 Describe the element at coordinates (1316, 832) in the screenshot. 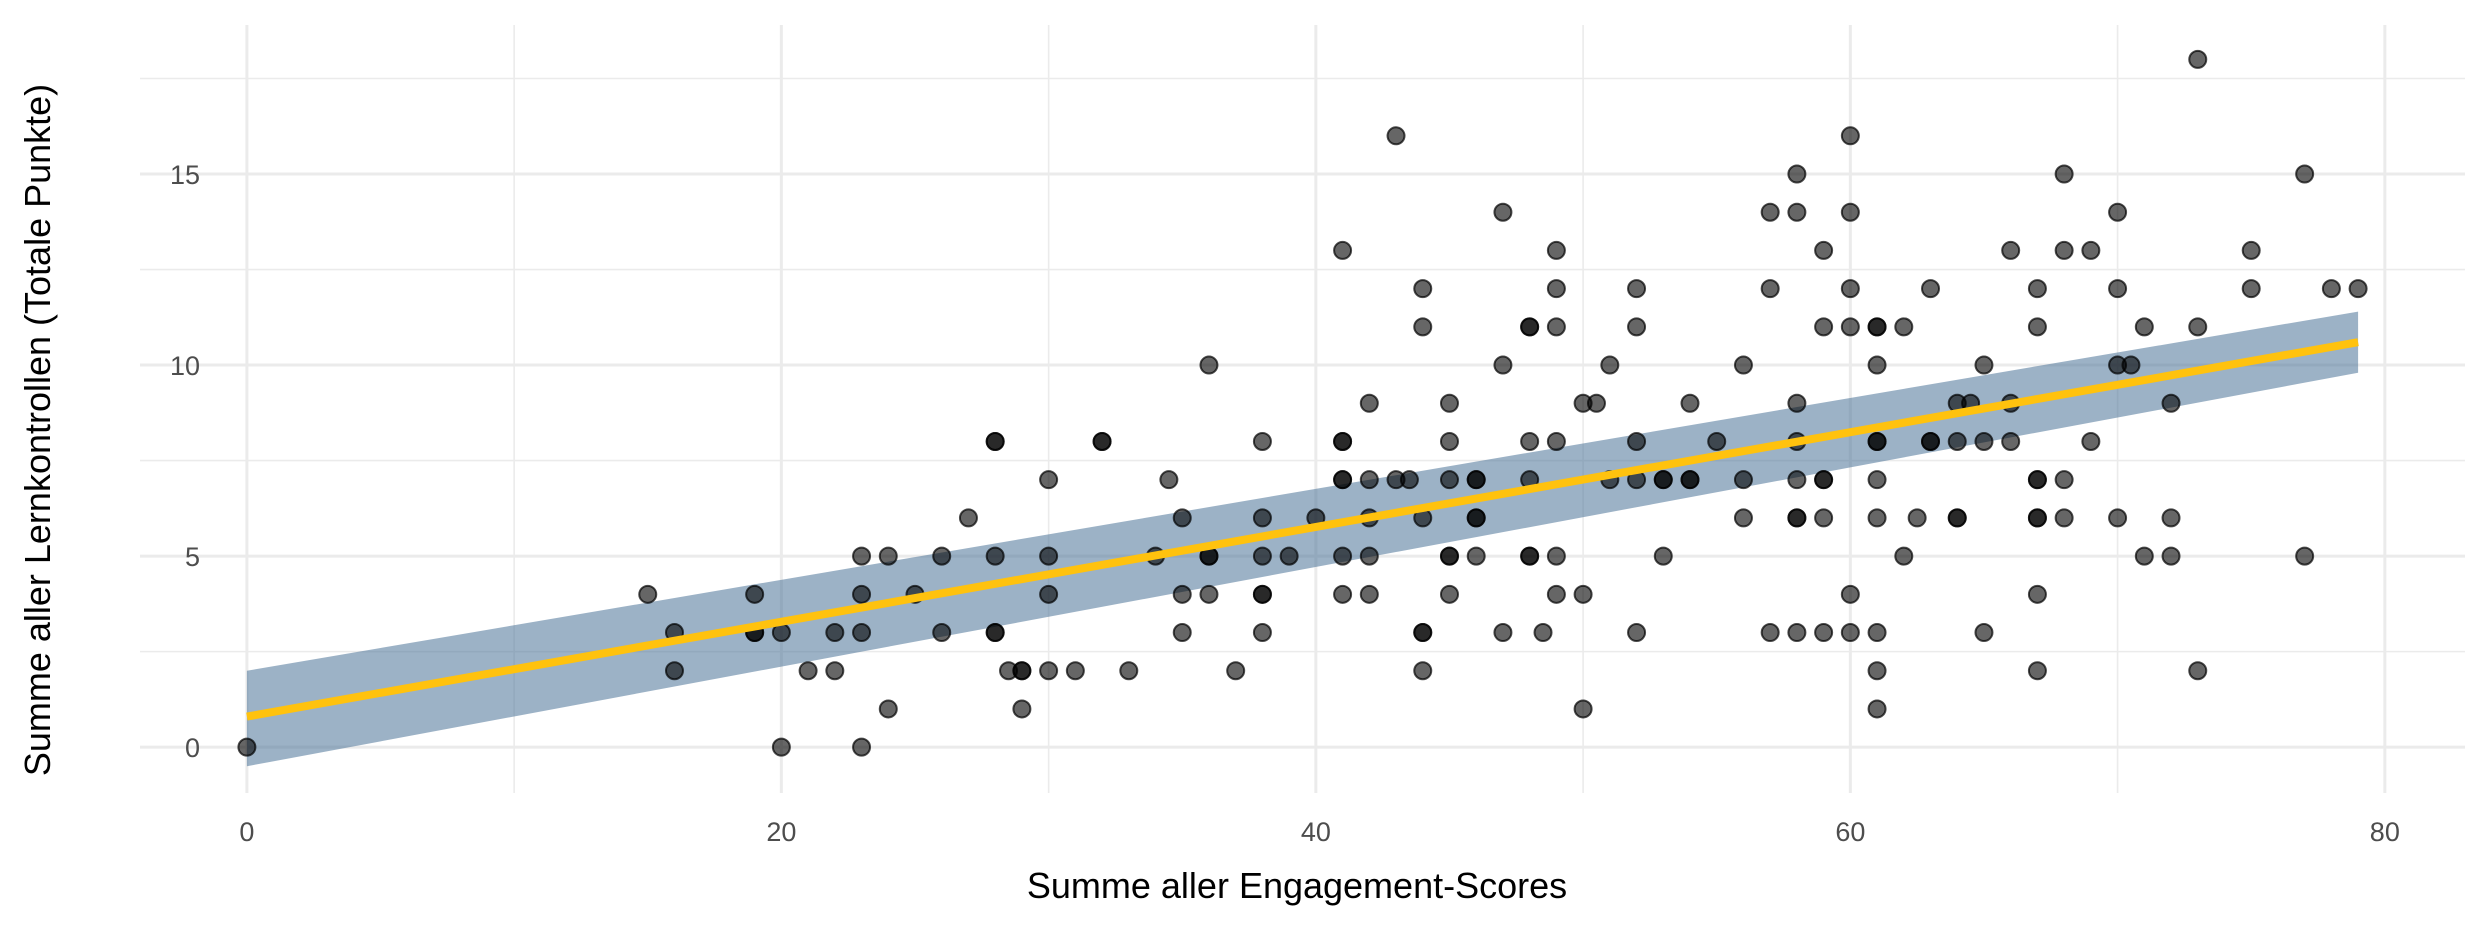

I see `x-tick-label: 40` at that location.